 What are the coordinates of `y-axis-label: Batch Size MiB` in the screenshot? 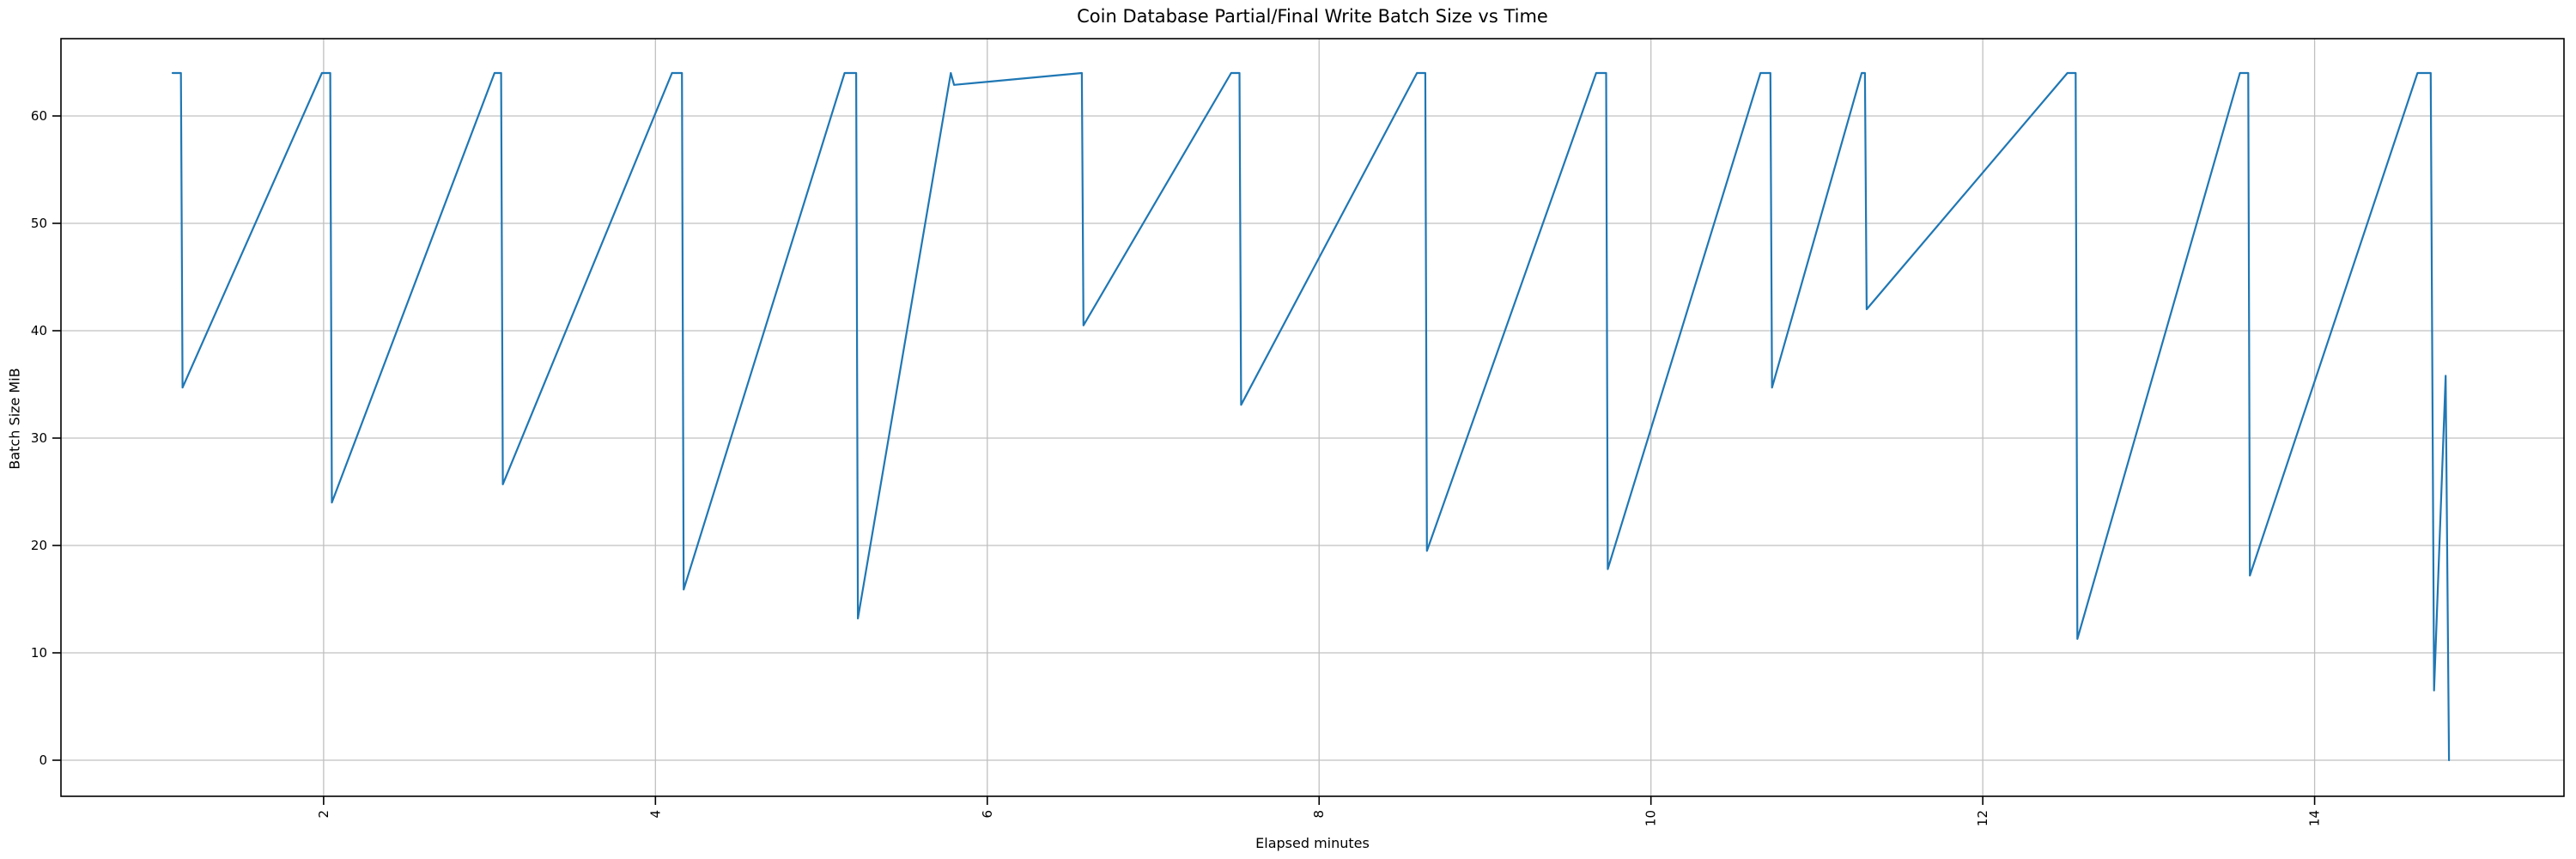 It's located at (15, 419).